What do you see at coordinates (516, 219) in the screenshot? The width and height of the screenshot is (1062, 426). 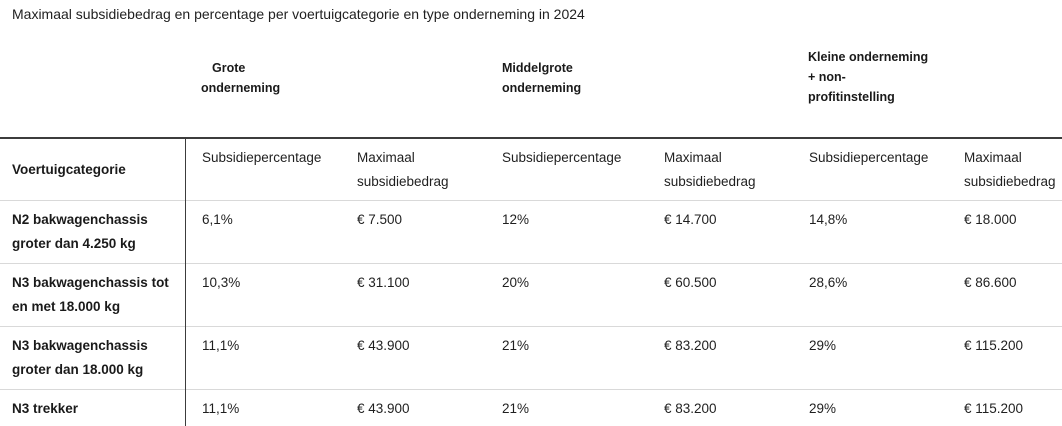 I see `table-cell: 12%` at bounding box center [516, 219].